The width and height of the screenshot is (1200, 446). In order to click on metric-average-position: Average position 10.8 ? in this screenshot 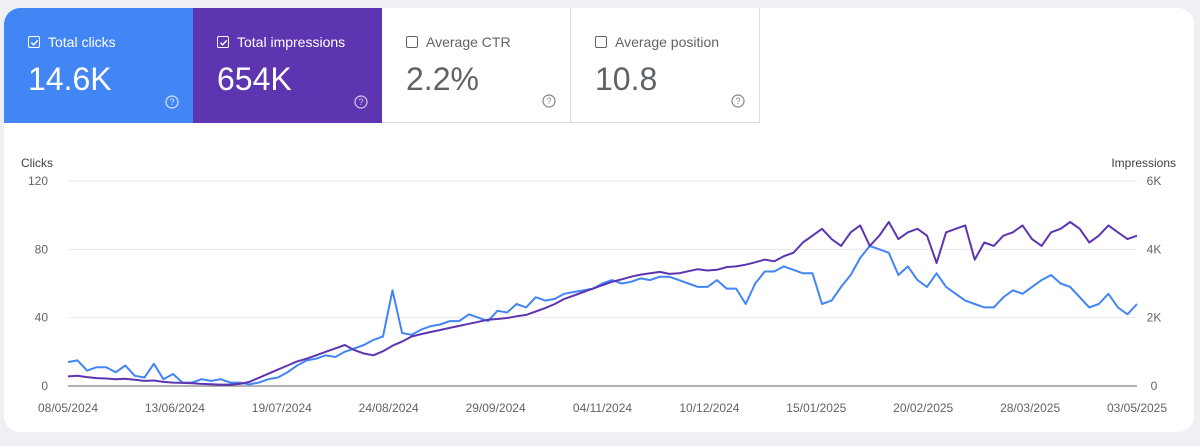, I will do `click(665, 65)`.